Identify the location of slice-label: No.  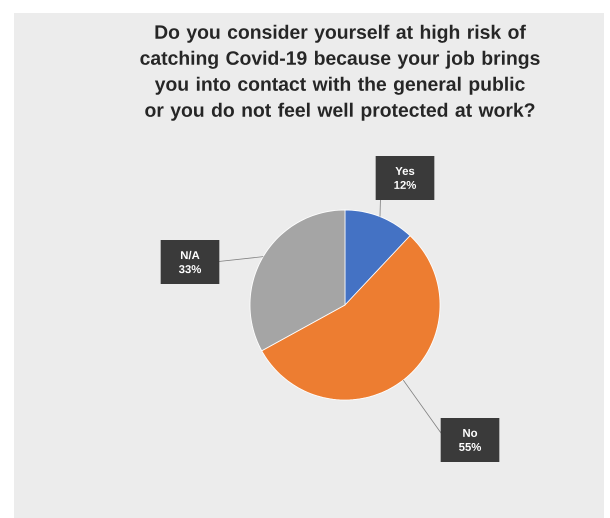
(470, 433).